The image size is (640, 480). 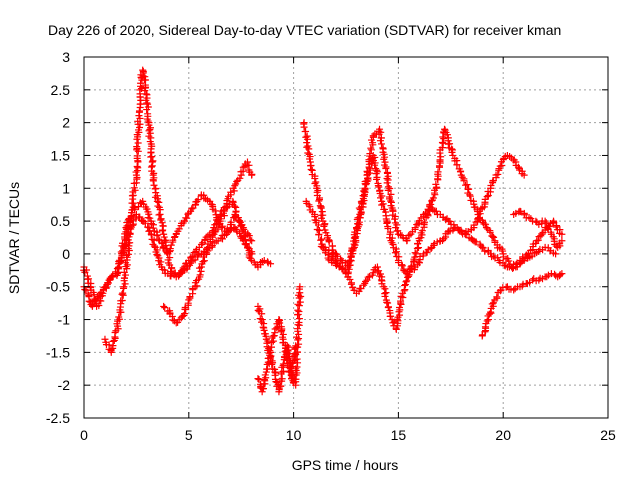 What do you see at coordinates (189, 435) in the screenshot?
I see `x-tick-label: 5` at bounding box center [189, 435].